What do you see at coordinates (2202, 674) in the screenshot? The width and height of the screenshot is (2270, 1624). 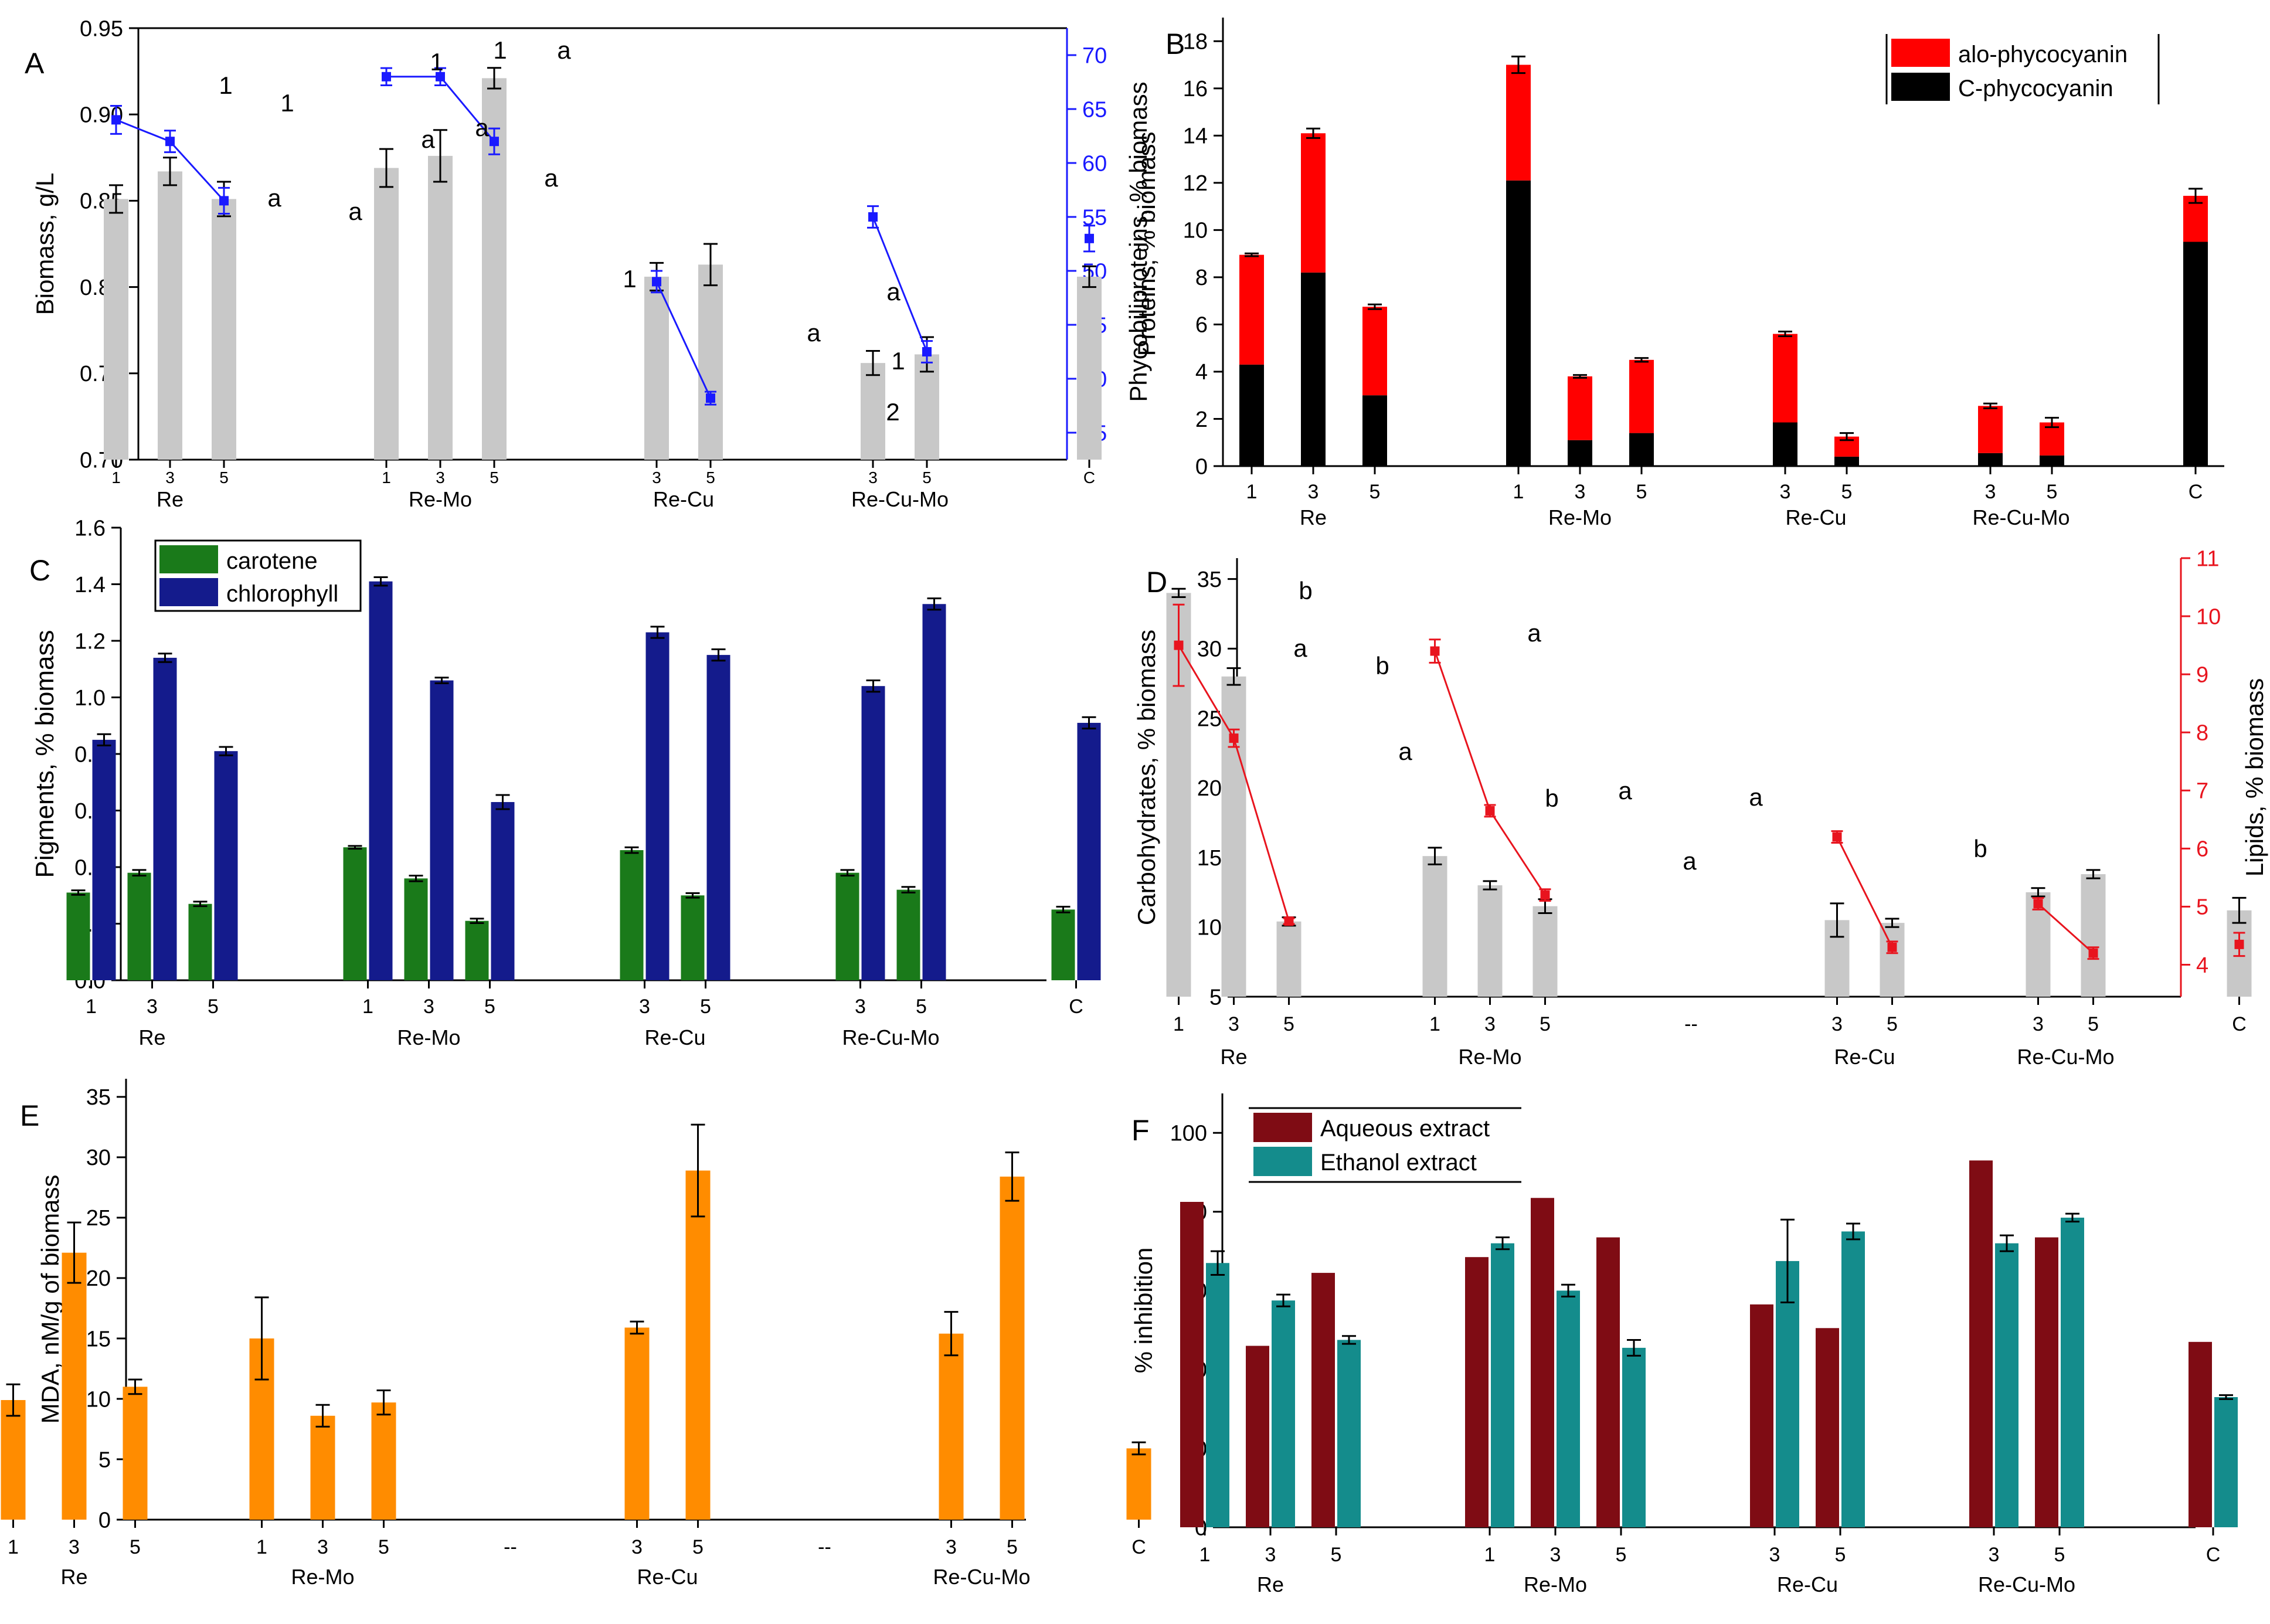 I see `right-y-tick-label: 9` at bounding box center [2202, 674].